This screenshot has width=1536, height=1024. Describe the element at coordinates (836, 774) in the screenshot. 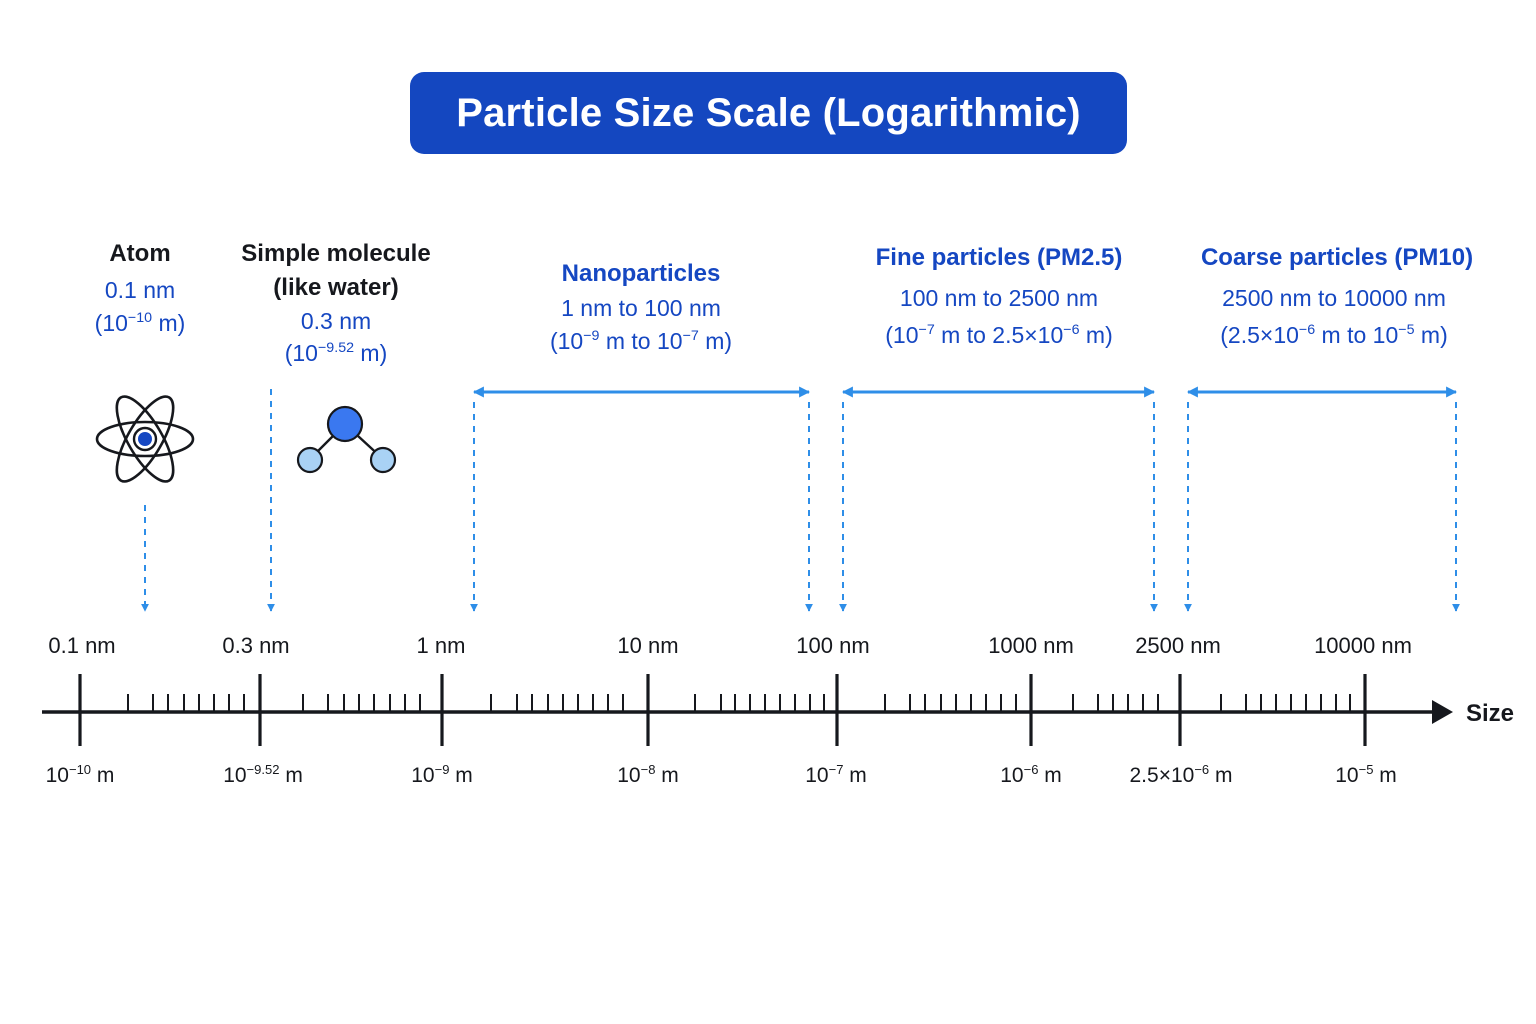

I see `tick-label-m: 10−7 m` at that location.